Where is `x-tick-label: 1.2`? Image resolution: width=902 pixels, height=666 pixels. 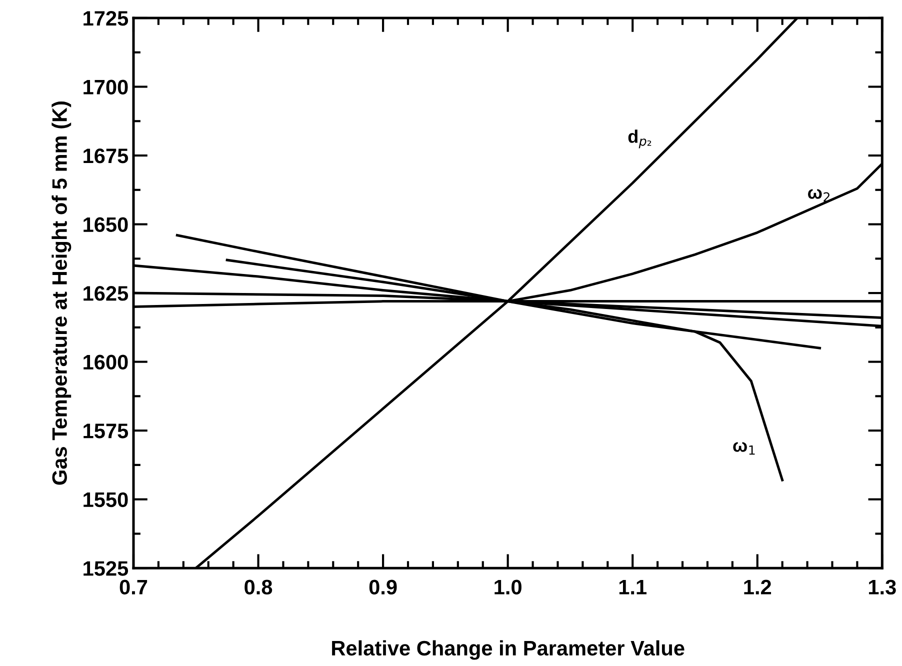 x-tick-label: 1.2 is located at coordinates (758, 587).